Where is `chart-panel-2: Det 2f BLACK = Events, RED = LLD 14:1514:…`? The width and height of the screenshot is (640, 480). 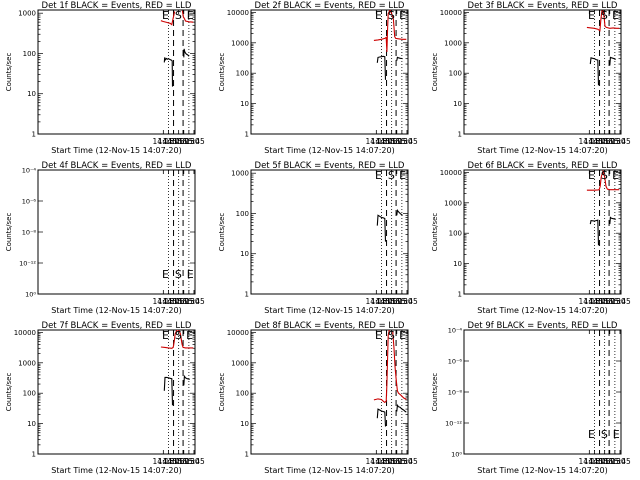 chart-panel-2: Det 2f BLACK = Events, RED = LLD 14:1514:… is located at coordinates (318, 78).